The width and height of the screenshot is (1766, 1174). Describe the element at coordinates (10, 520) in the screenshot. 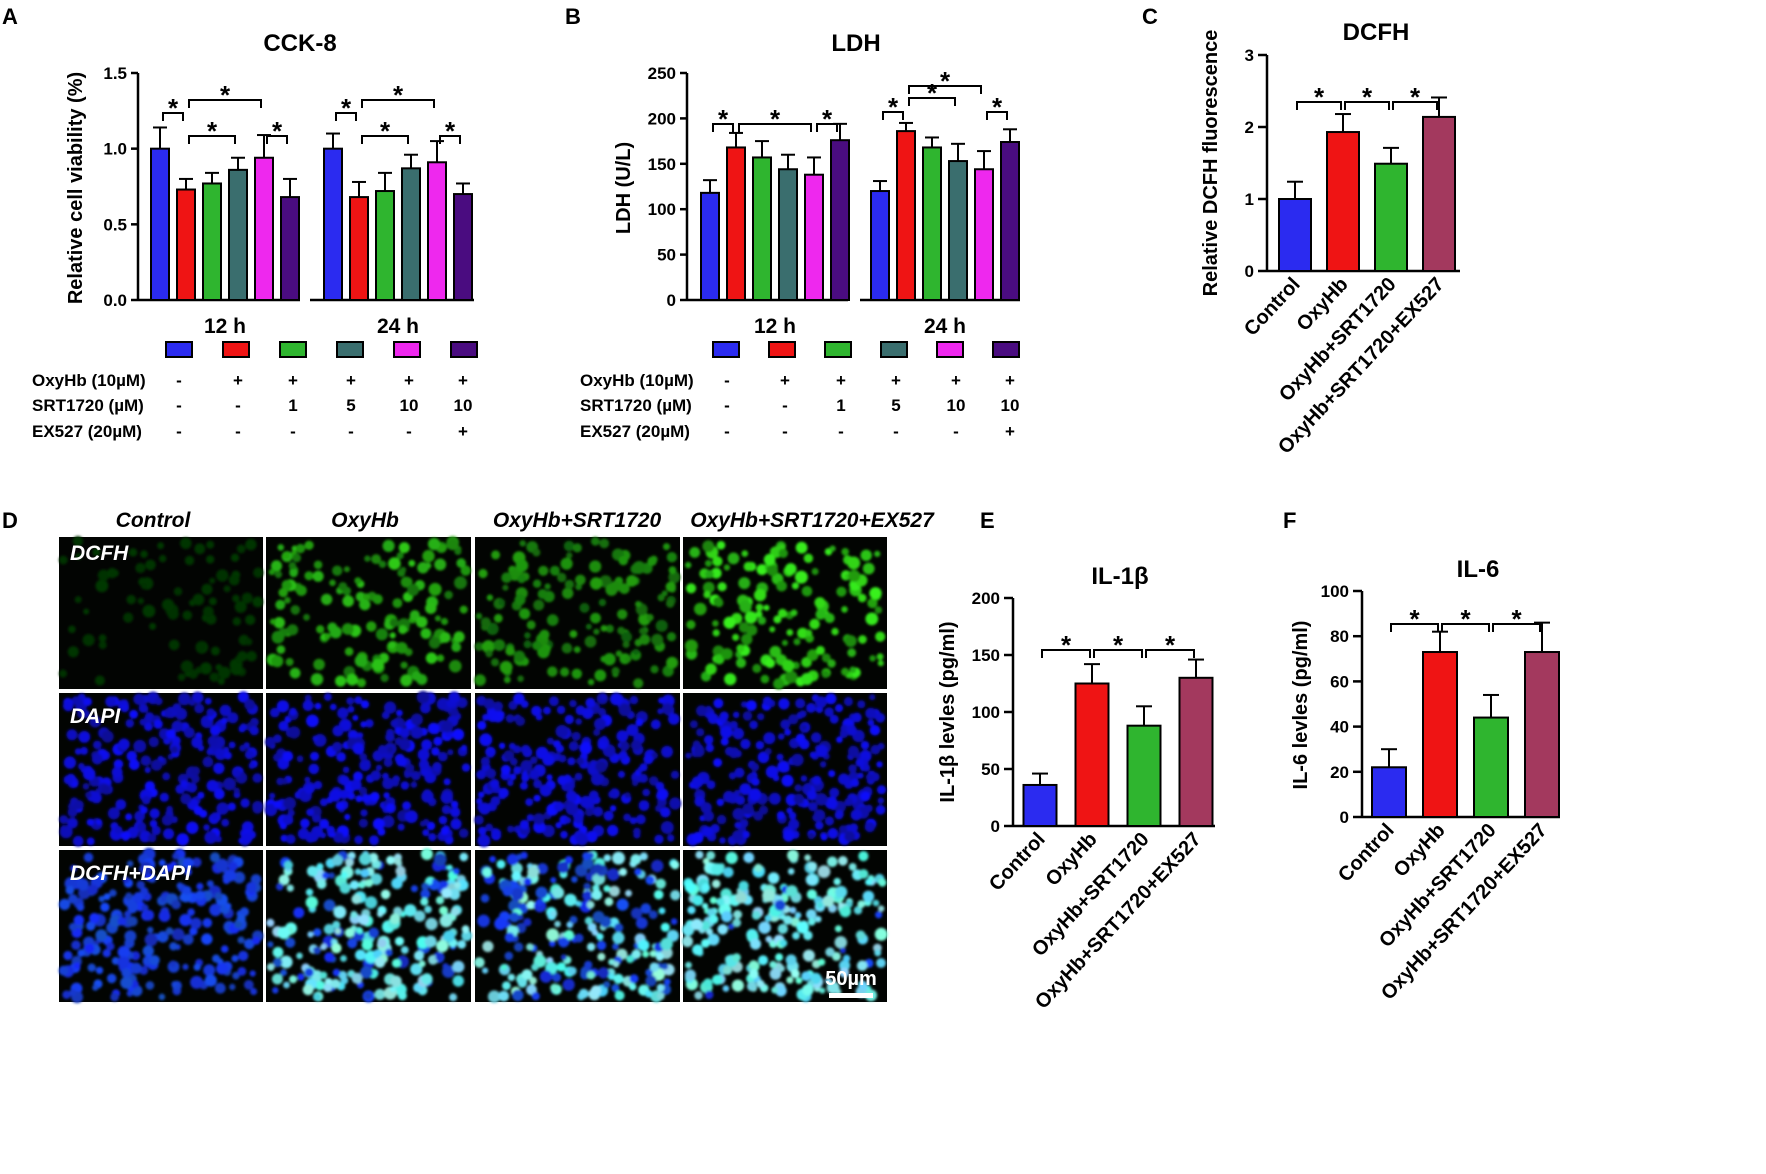

I see `panel-letter-d: D` at that location.